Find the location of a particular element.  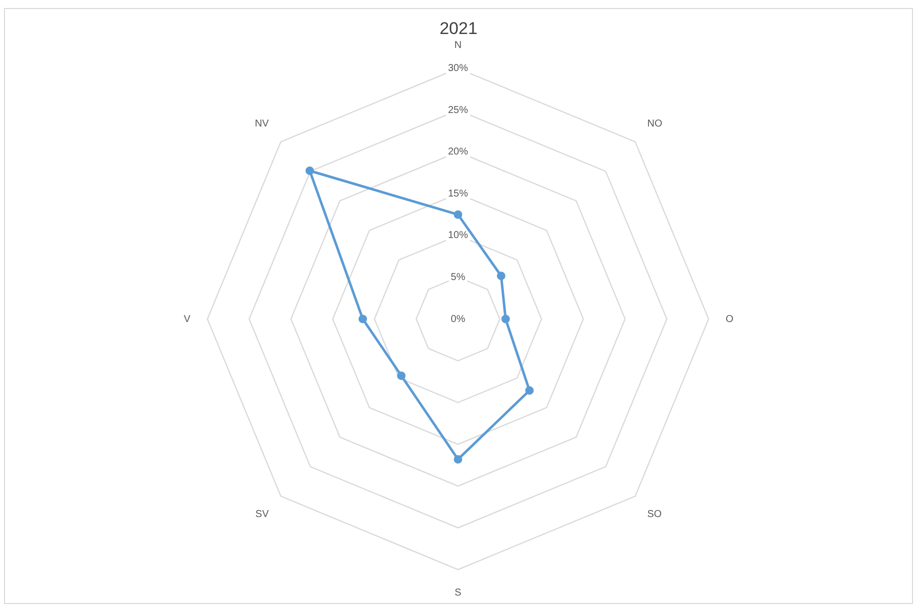

spoke-label: NO is located at coordinates (654, 124).